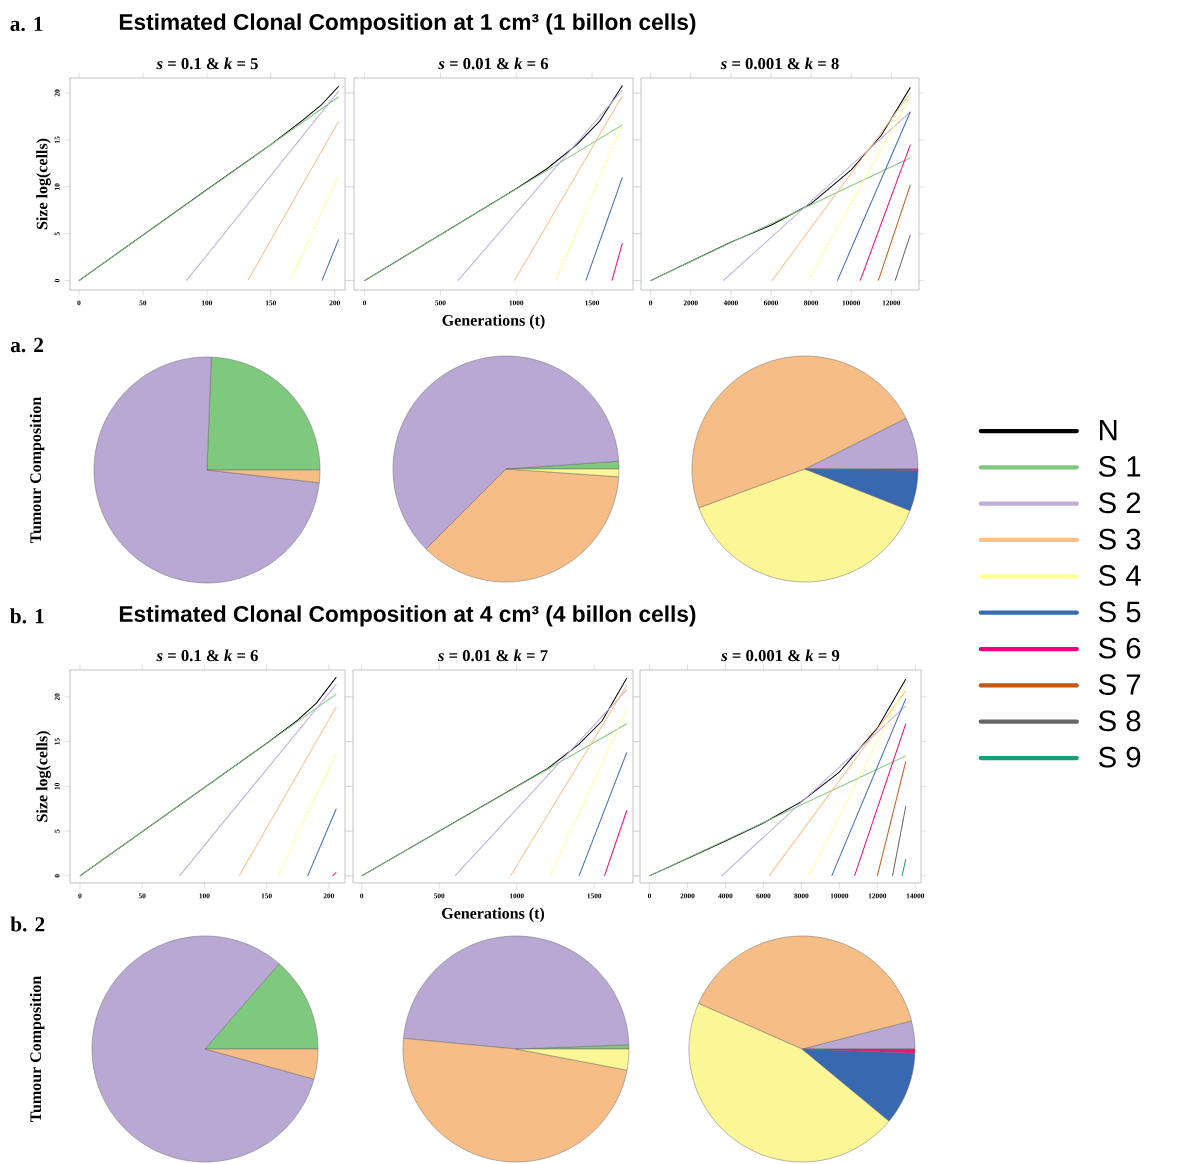 This screenshot has width=1197, height=1164. Describe the element at coordinates (780, 655) in the screenshot. I see `chart-title: s = 0.001 & k = 9` at that location.